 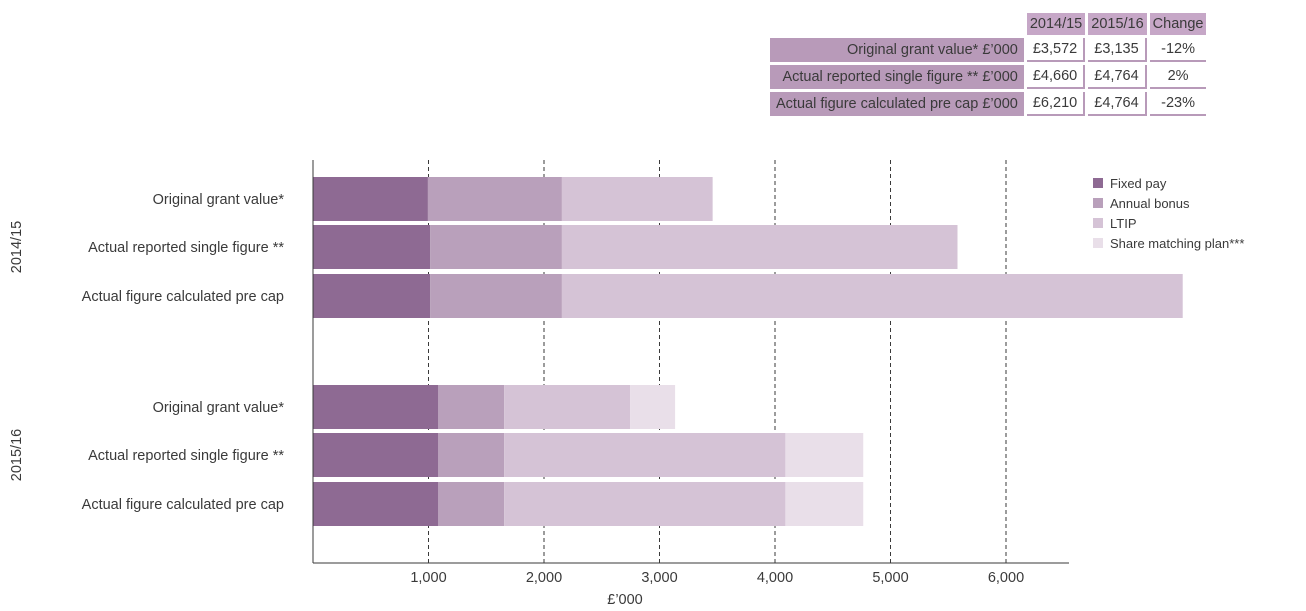 I want to click on x-tick-label: 2,000, so click(x=544, y=578).